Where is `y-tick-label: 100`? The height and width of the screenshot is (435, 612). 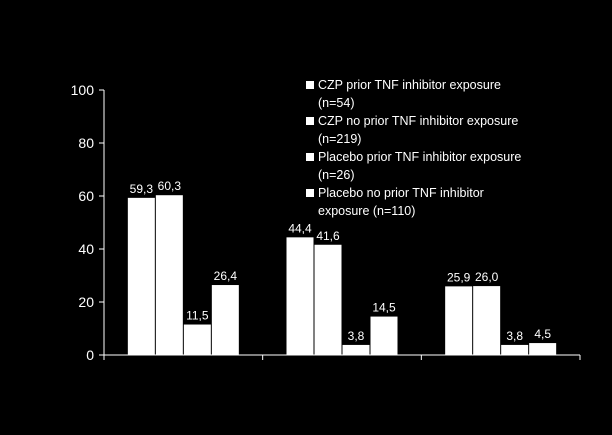
y-tick-label: 100 is located at coordinates (83, 90).